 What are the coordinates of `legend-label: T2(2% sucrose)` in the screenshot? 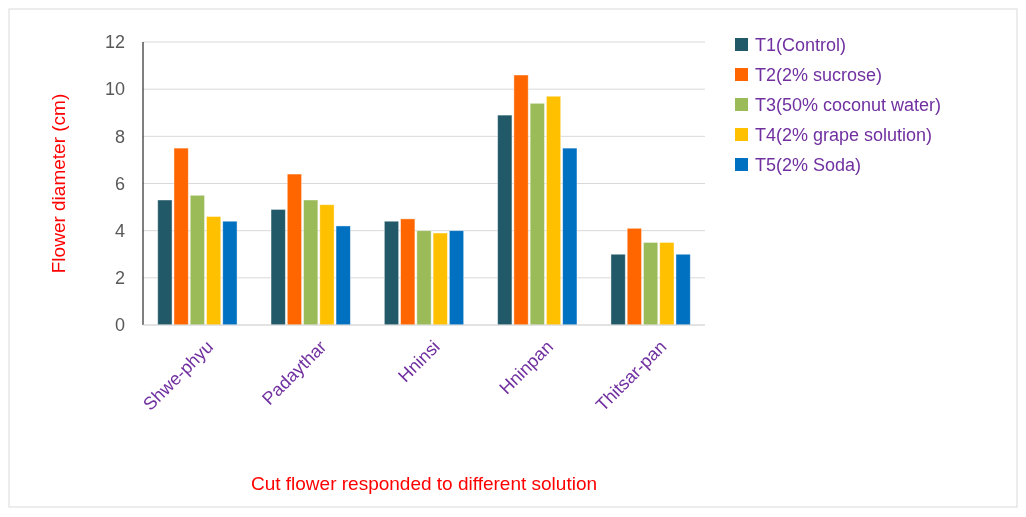 It's located at (819, 75).